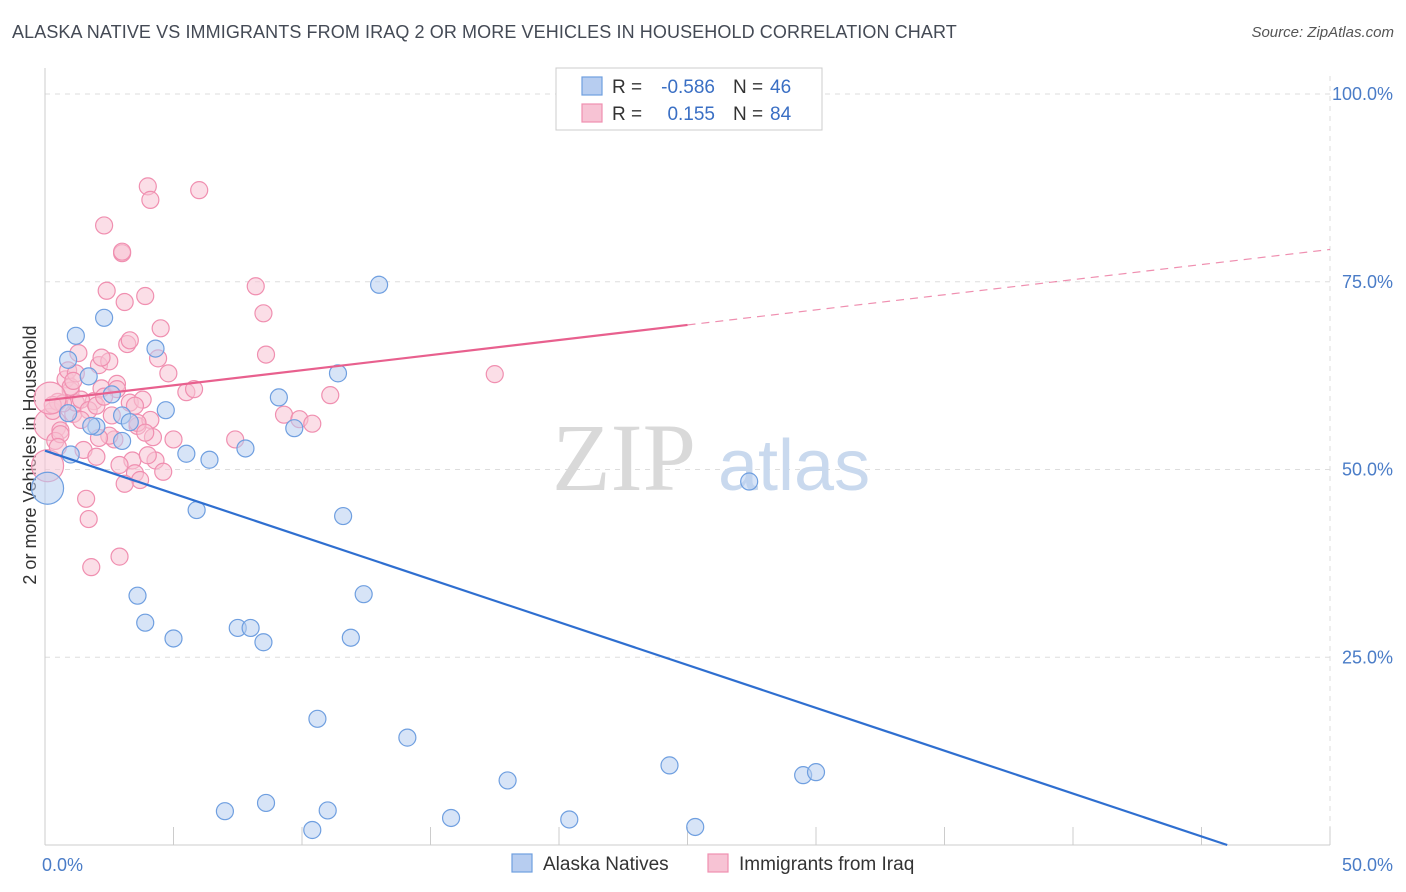 This screenshot has width=1406, height=892. What do you see at coordinates (689, 99) in the screenshot?
I see `legend: R = -0.586 N = 46 R = 0.155 N = 84` at bounding box center [689, 99].